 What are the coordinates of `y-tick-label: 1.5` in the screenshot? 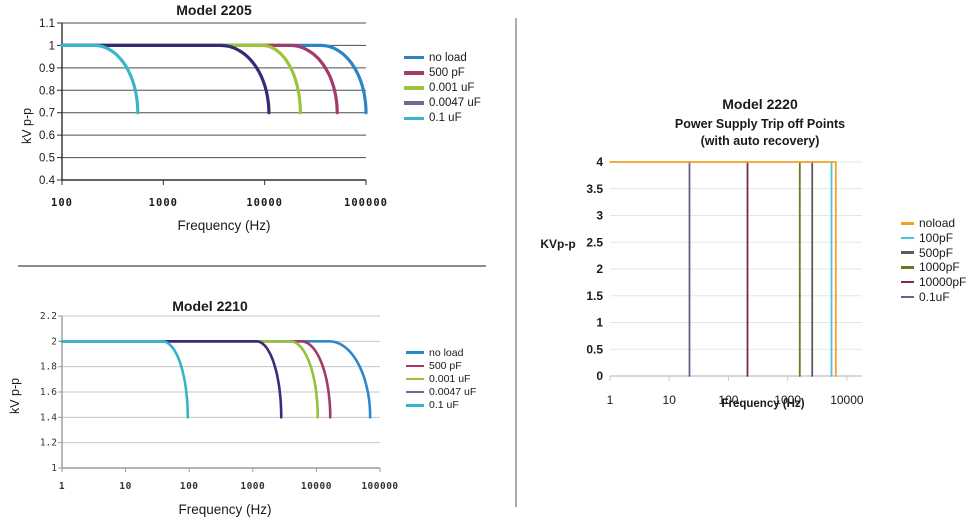 It's located at (594, 296).